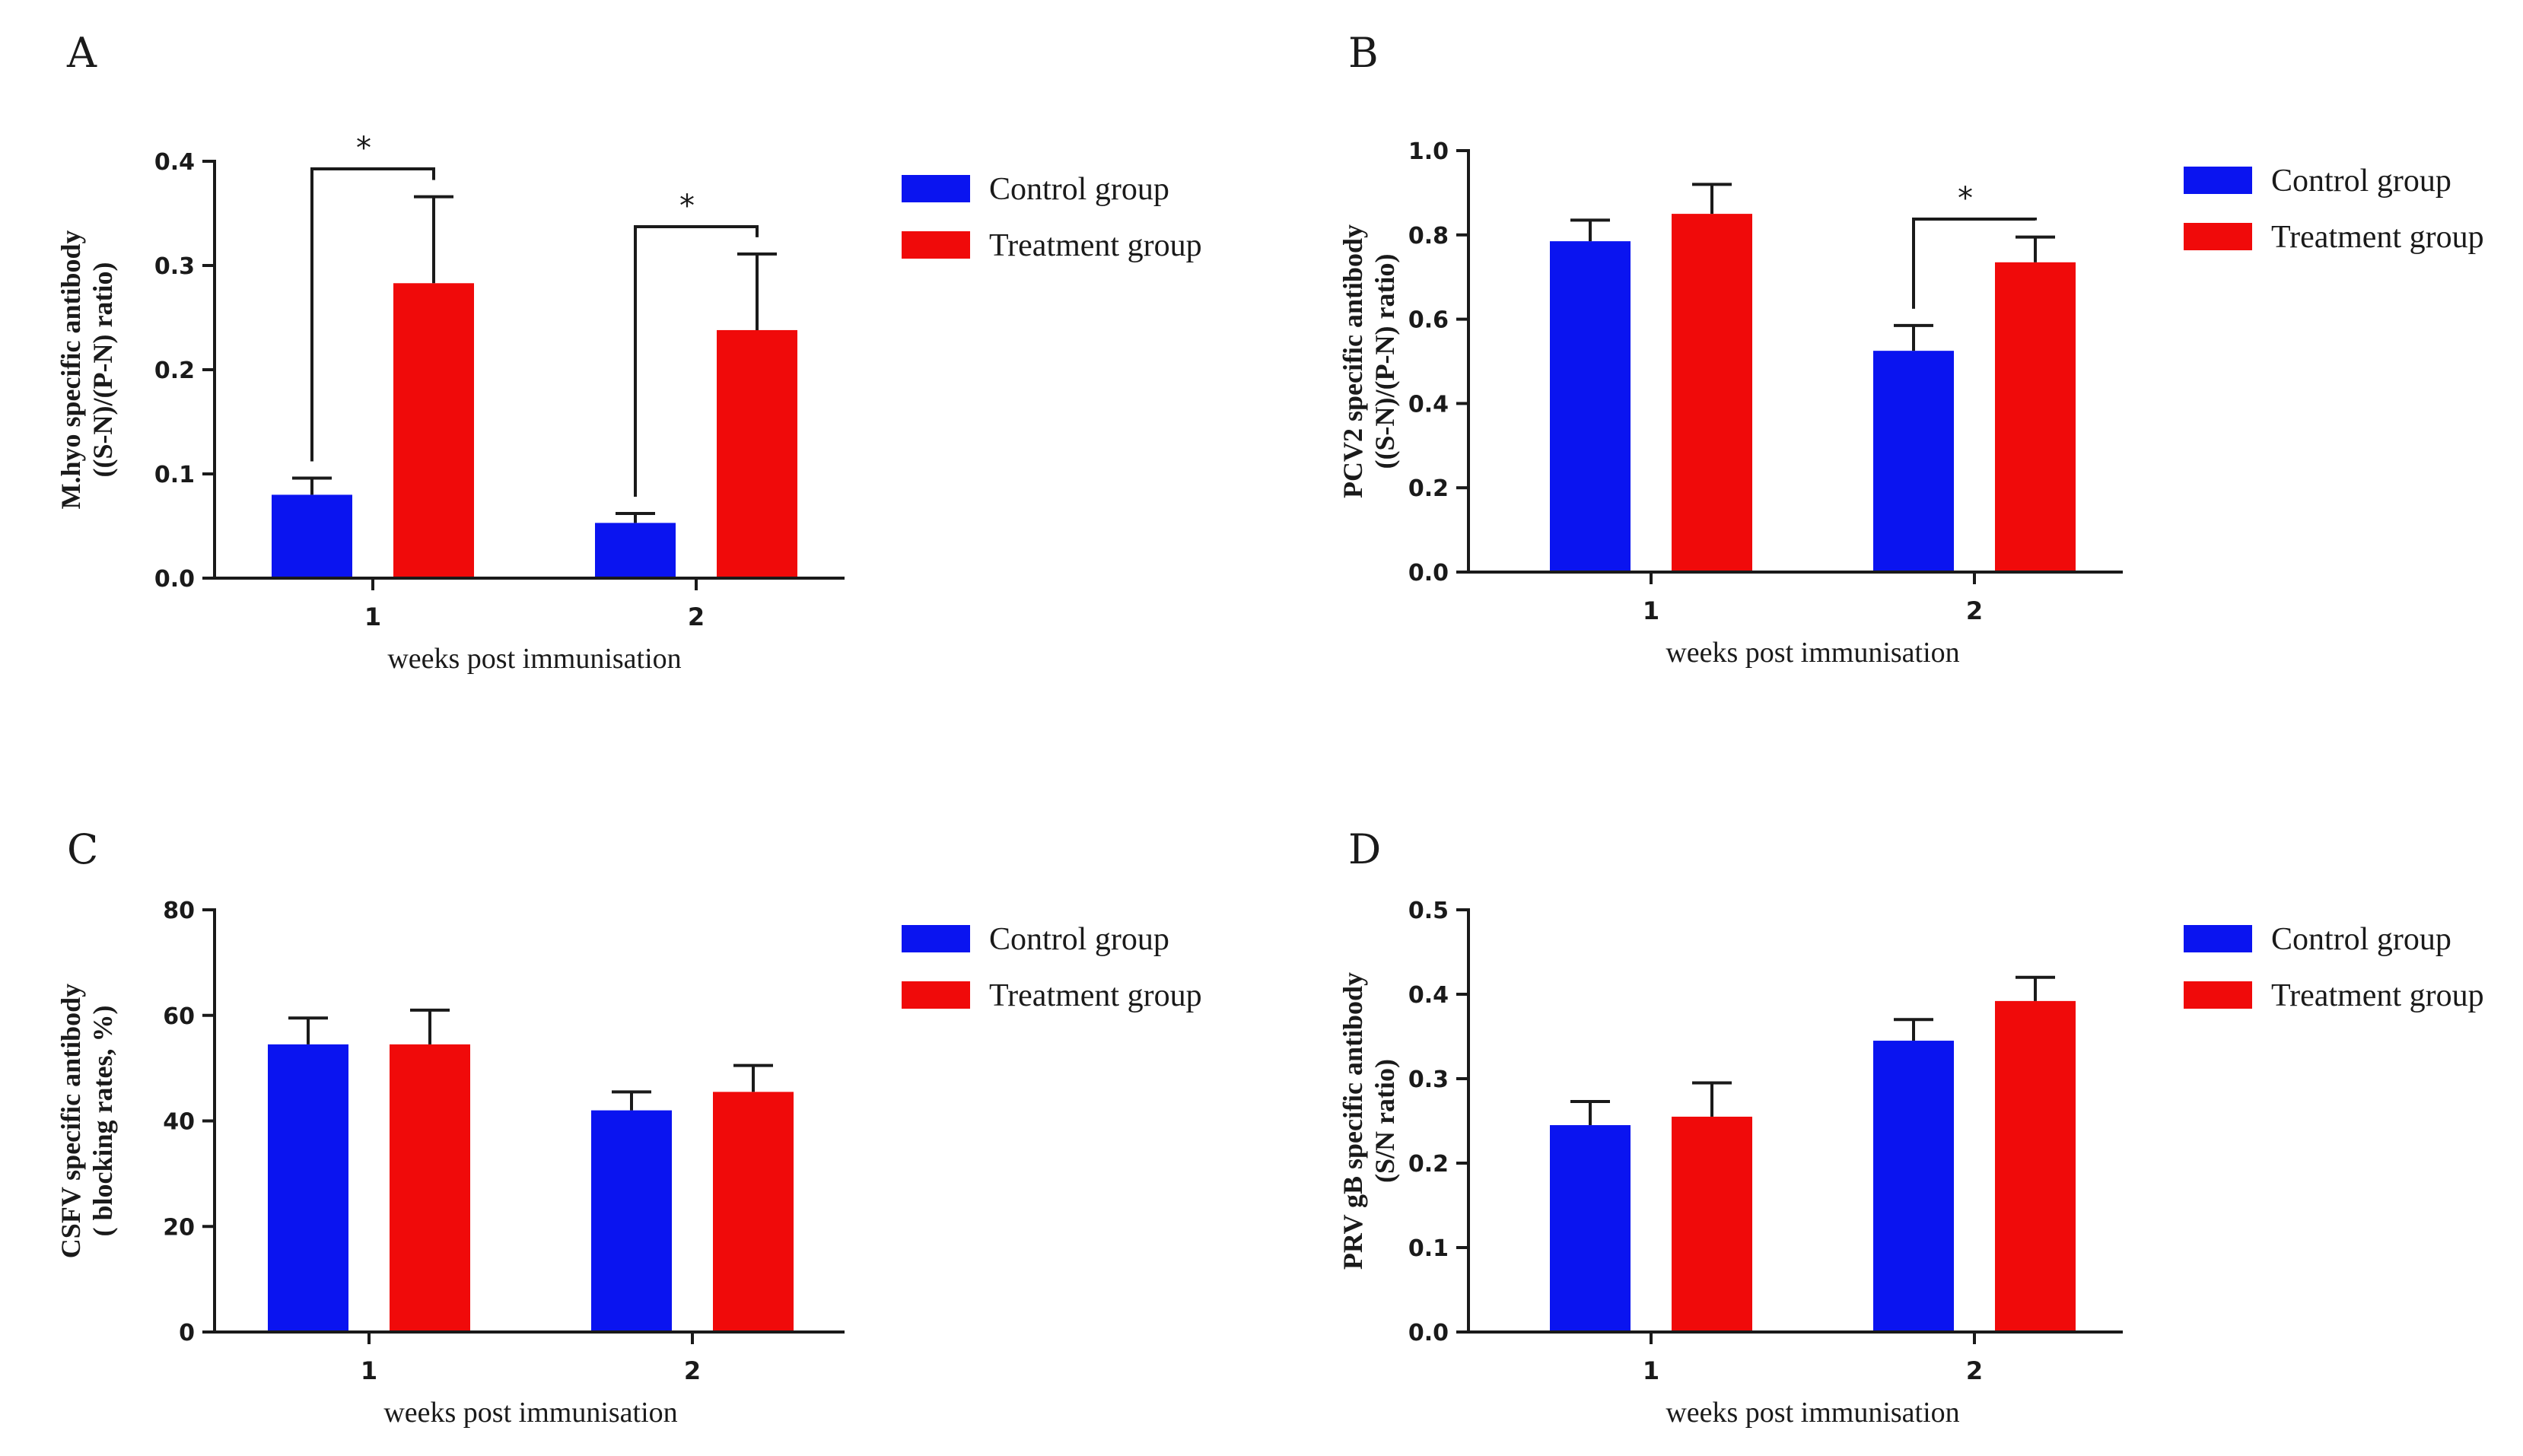  Describe the element at coordinates (179, 1227) in the screenshot. I see `y-tick-label: 20` at that location.